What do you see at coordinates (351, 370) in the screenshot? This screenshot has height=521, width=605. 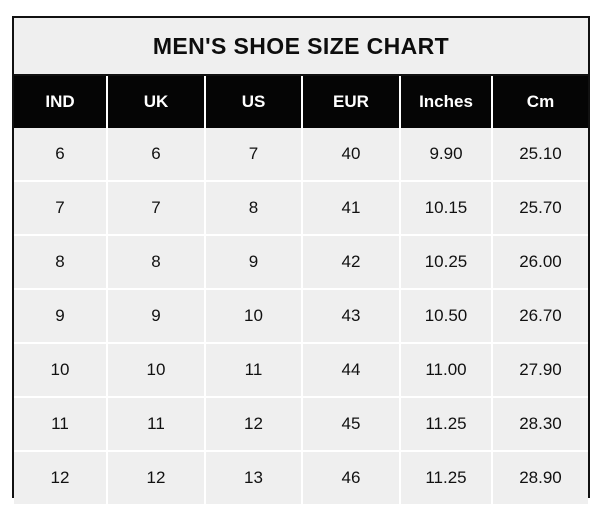 I see `cell-eur: 44` at bounding box center [351, 370].